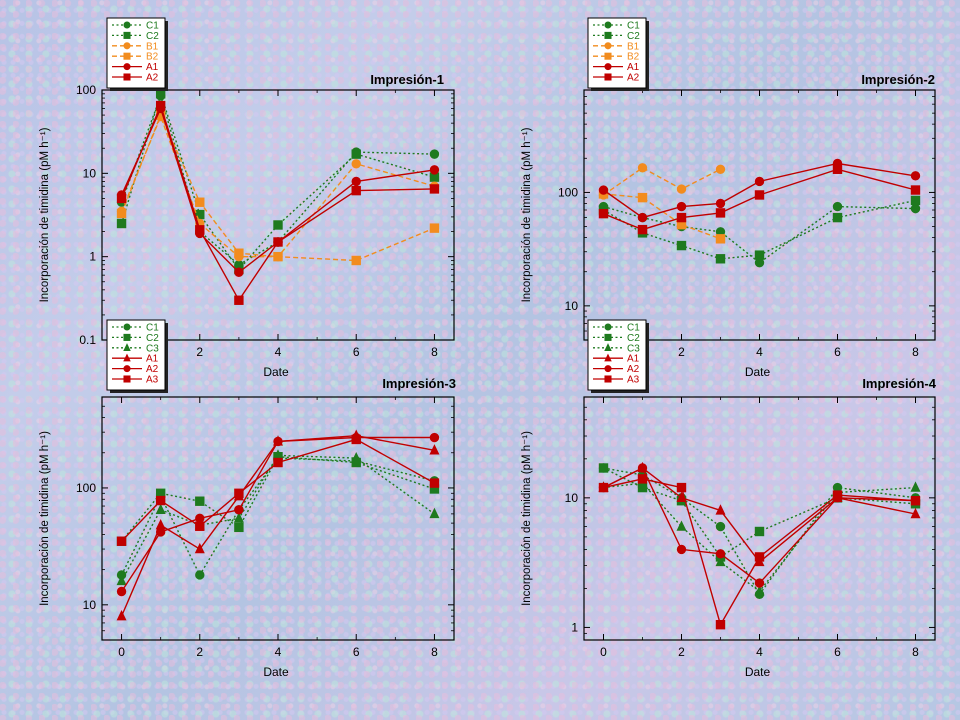 Image resolution: width=960 pixels, height=720 pixels. I want to click on series-A2, so click(278, 202).